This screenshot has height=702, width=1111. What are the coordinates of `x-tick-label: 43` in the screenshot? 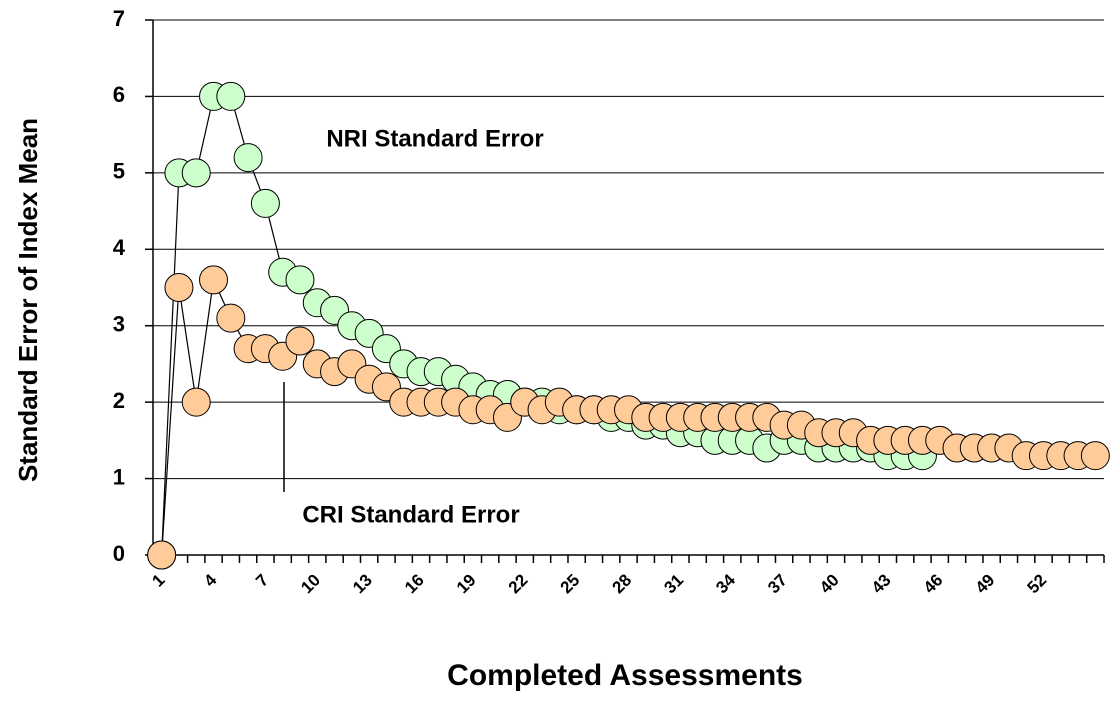 It's located at (881, 583).